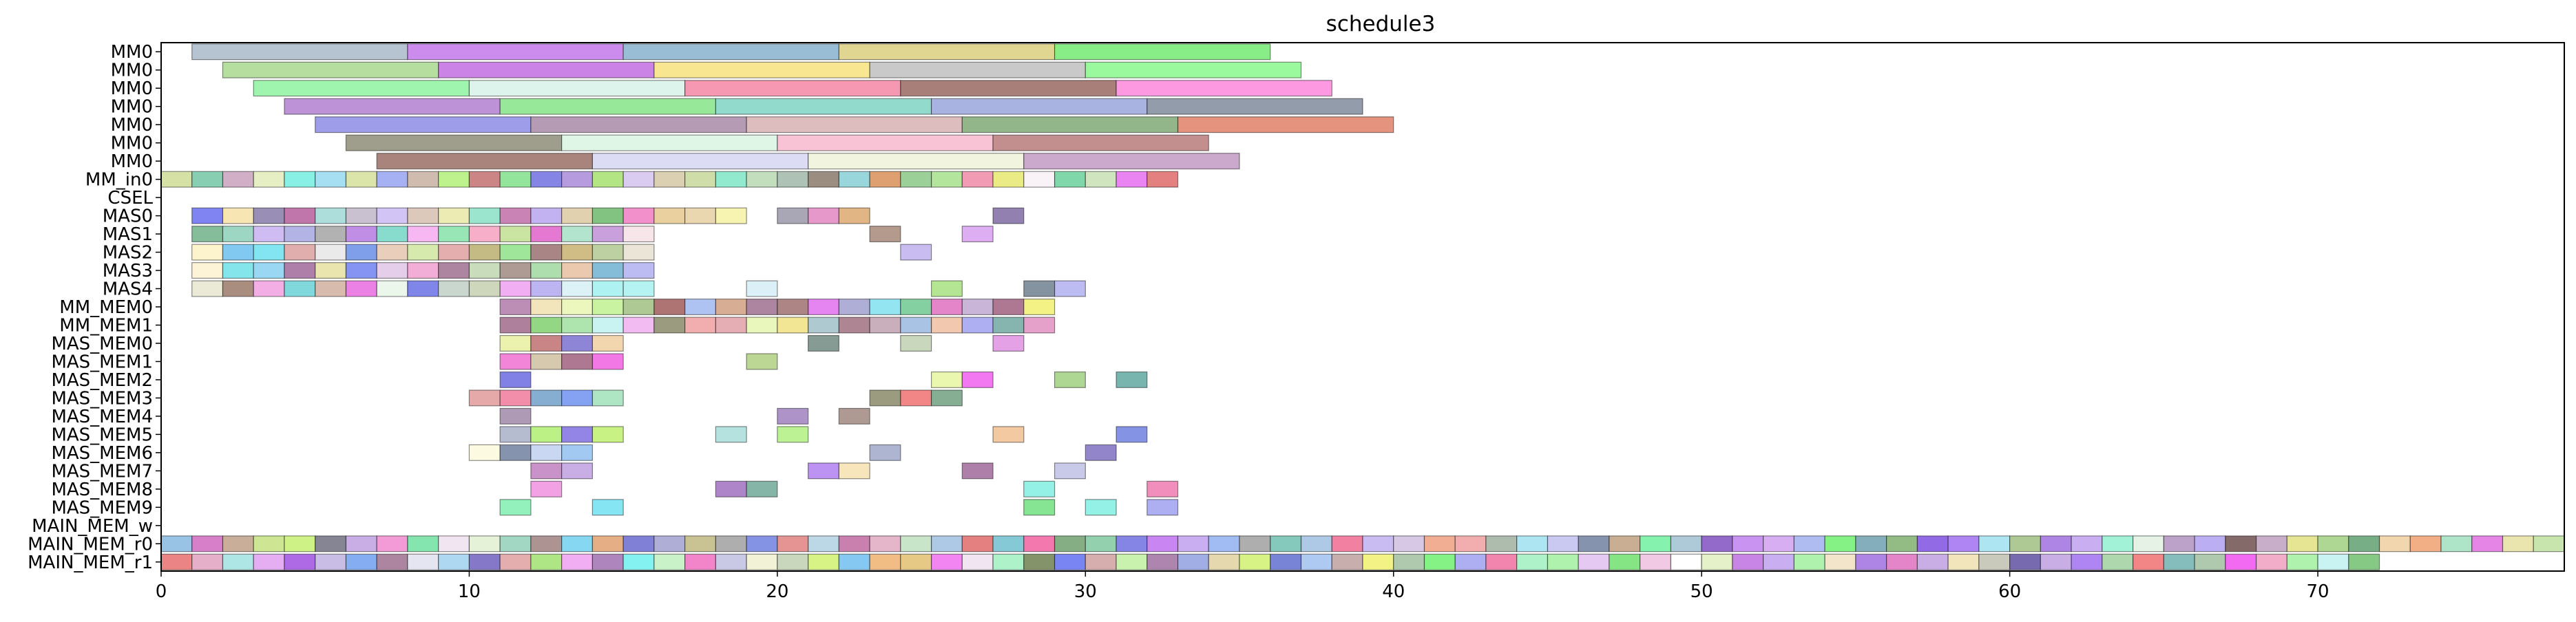 The height and width of the screenshot is (622, 2576). I want to click on y-tick-label: MAS_MEM1, so click(102, 362).